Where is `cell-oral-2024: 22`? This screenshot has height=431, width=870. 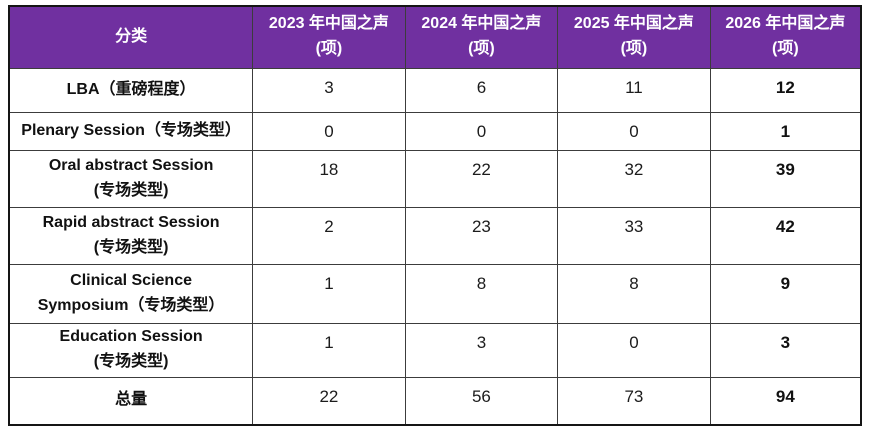
cell-oral-2024: 22 is located at coordinates (481, 178).